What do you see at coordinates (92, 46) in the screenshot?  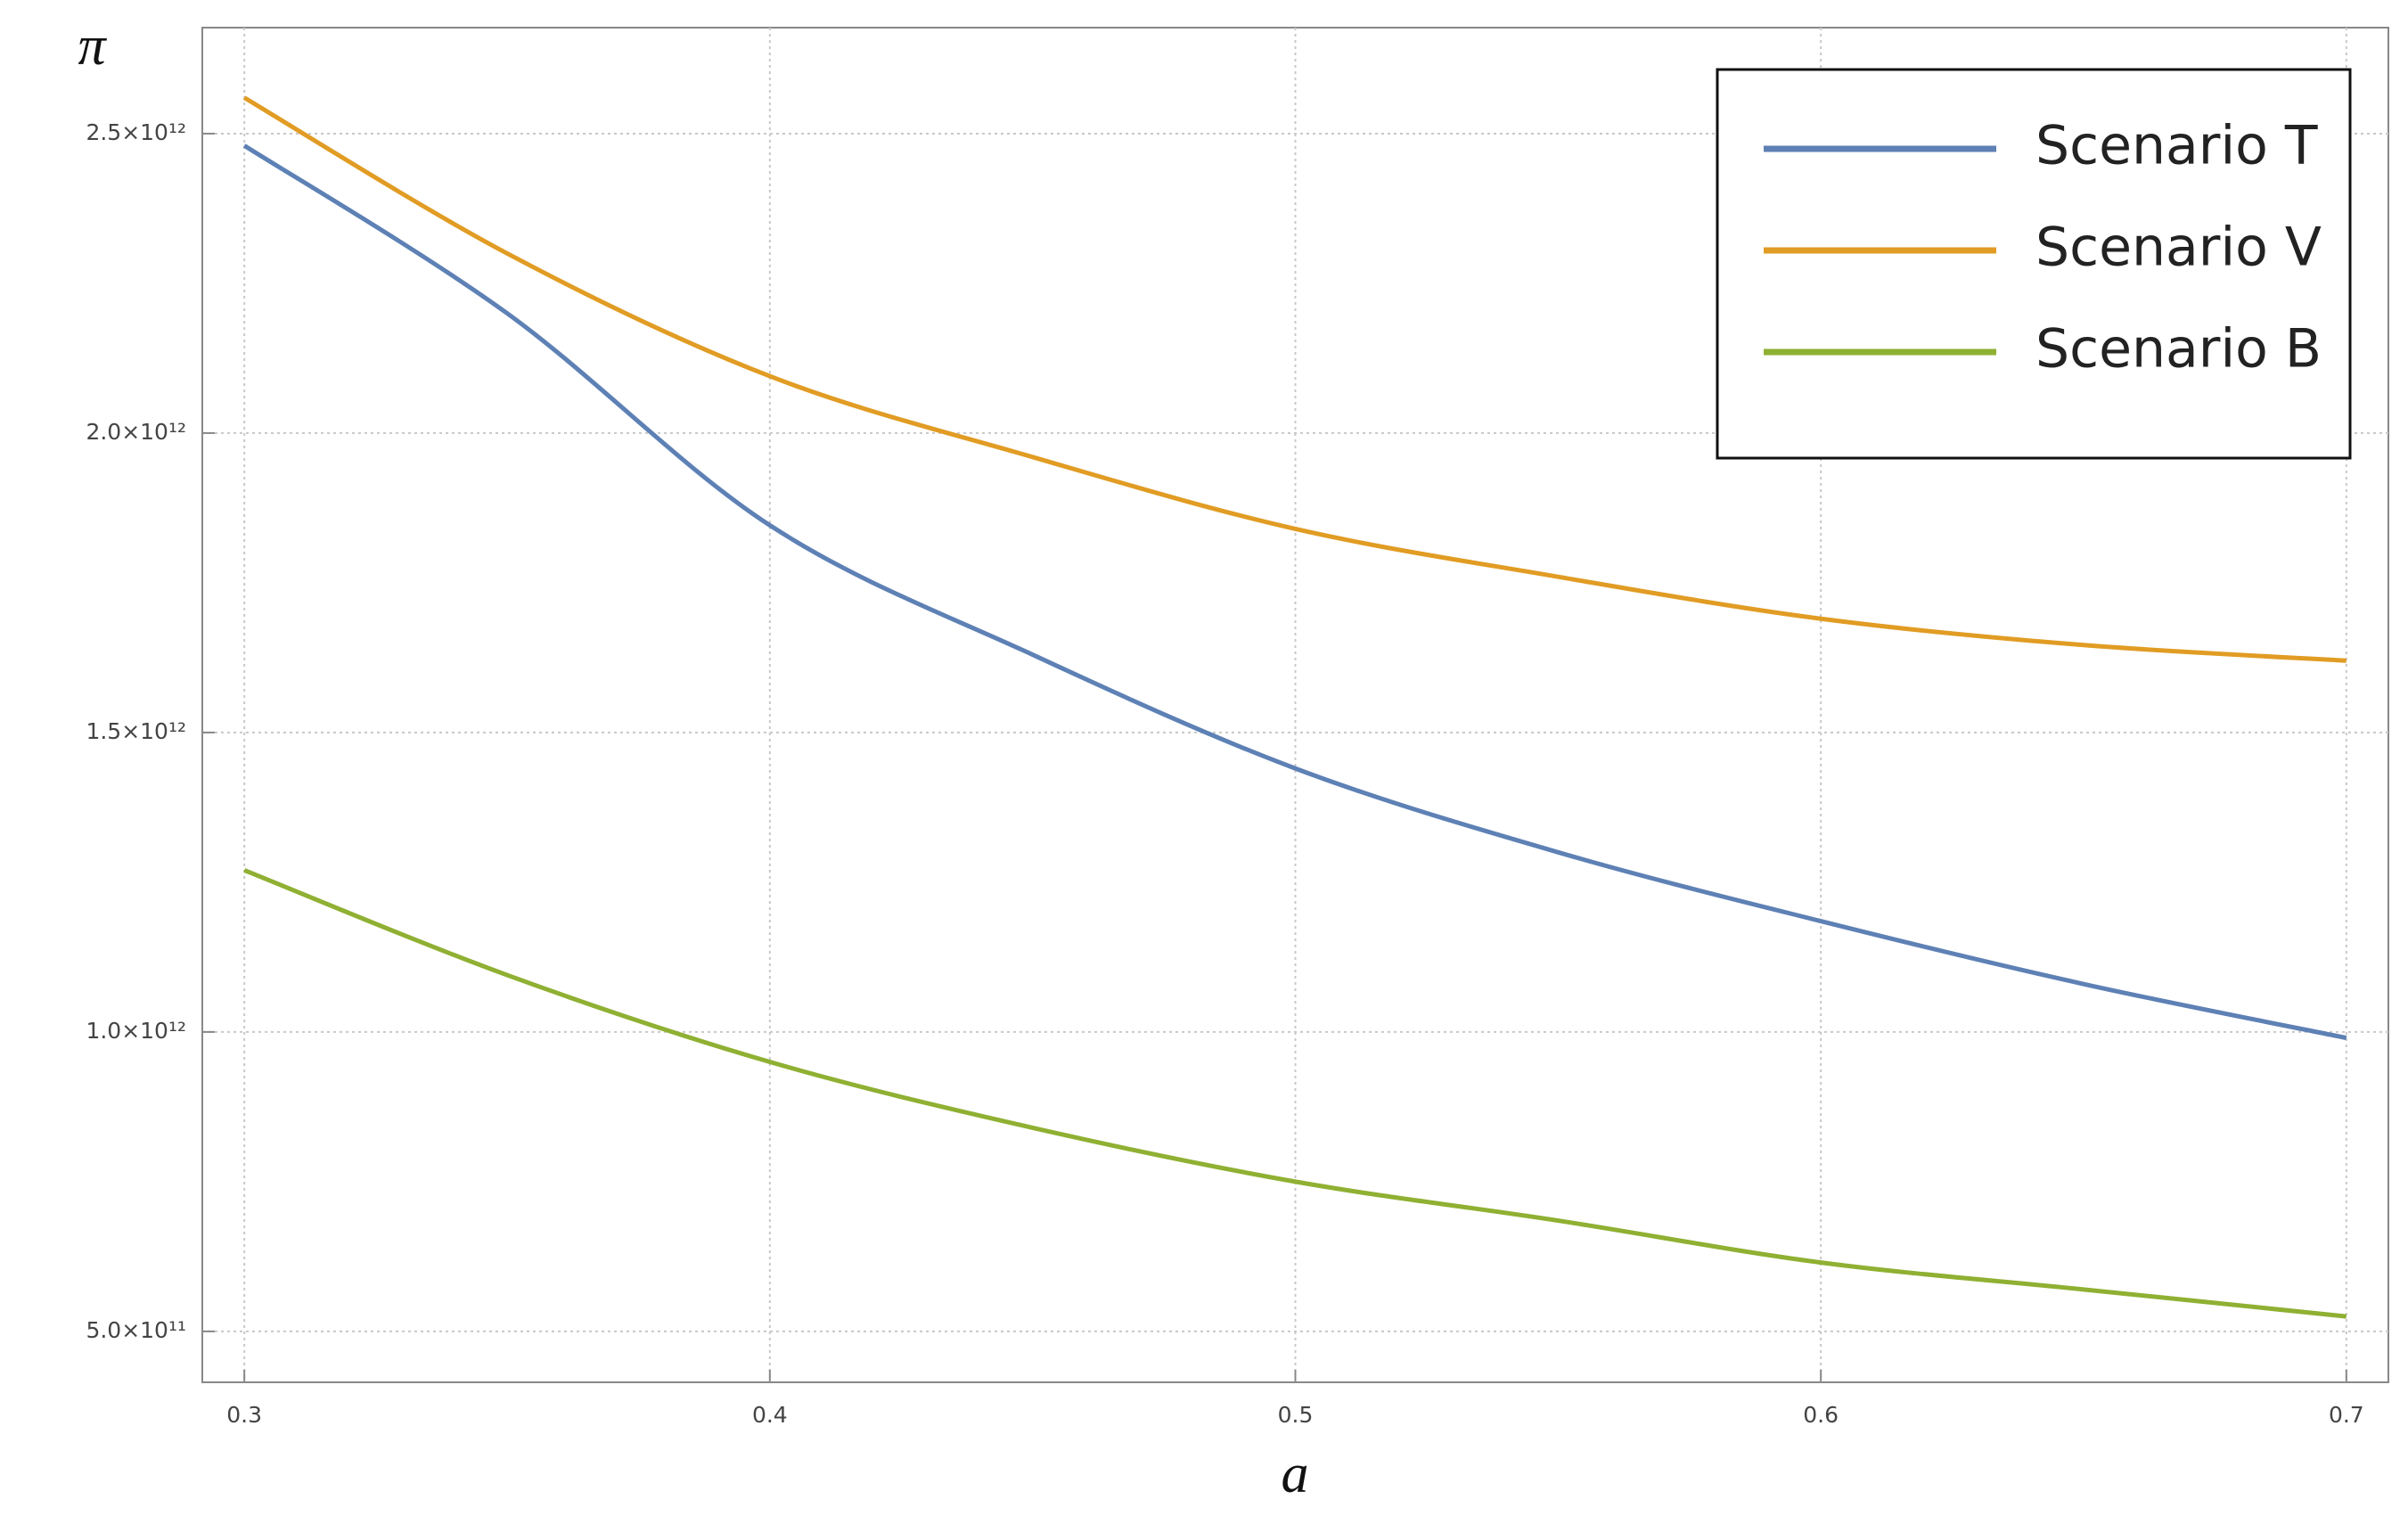 I see `y-axis-title: π` at bounding box center [92, 46].